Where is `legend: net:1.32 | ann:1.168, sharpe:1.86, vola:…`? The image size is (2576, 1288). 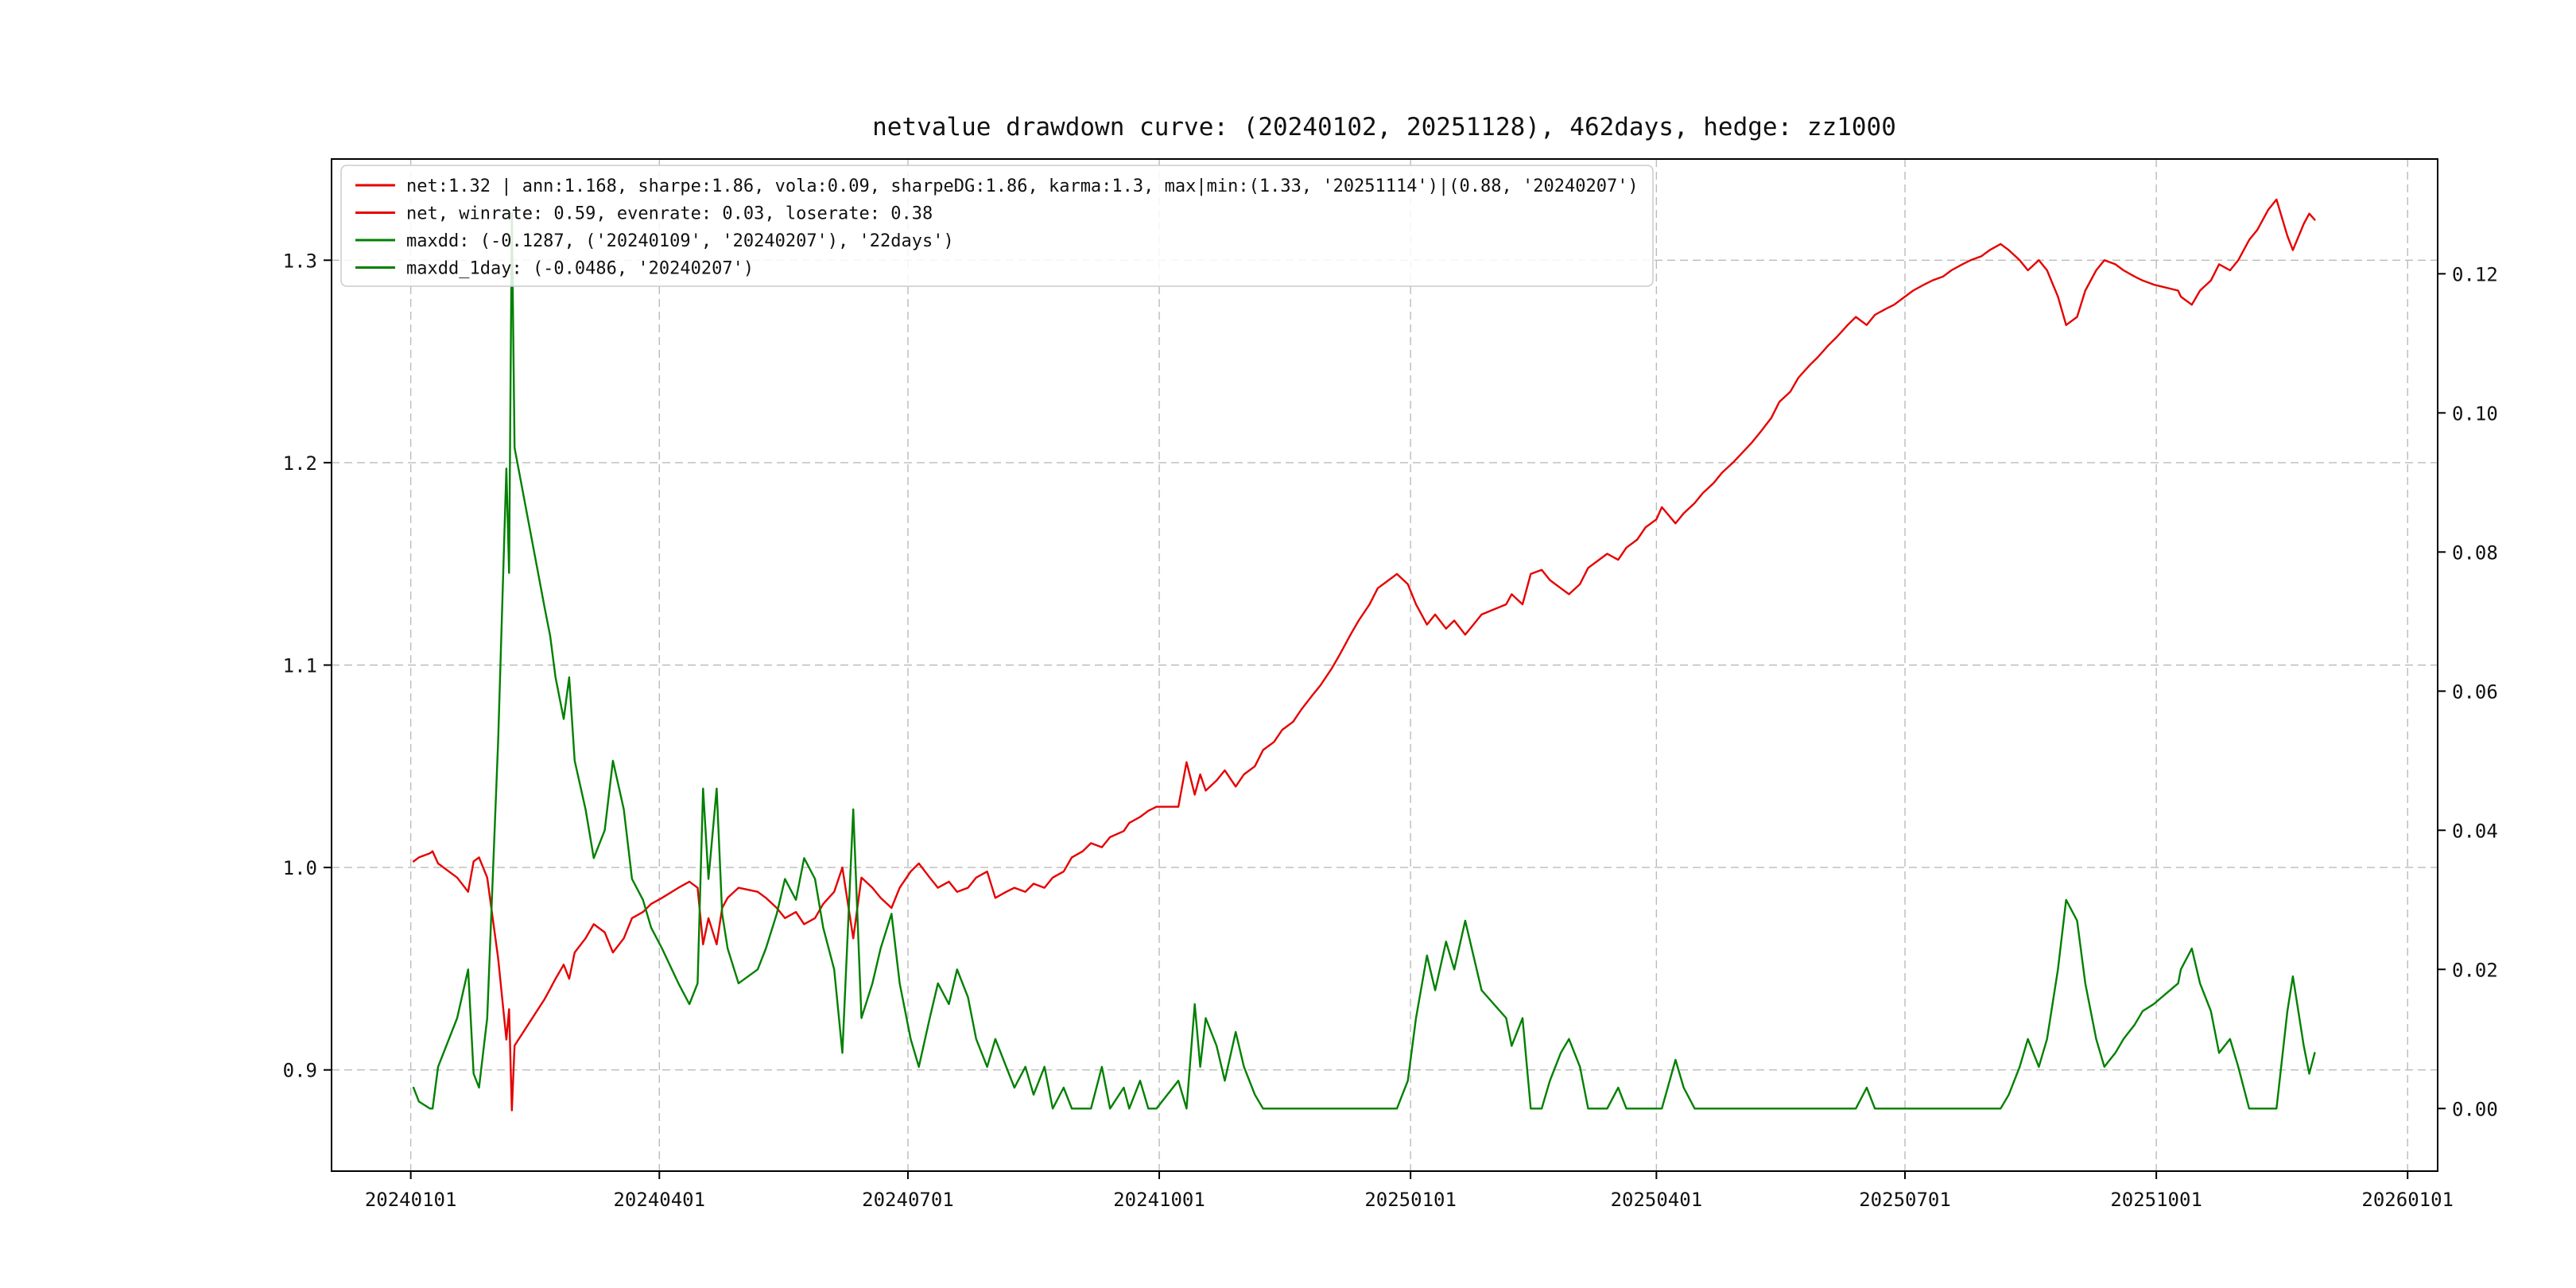
legend: net:1.32 | ann:1.168, sharpe:1.86, vola:… is located at coordinates (997, 226).